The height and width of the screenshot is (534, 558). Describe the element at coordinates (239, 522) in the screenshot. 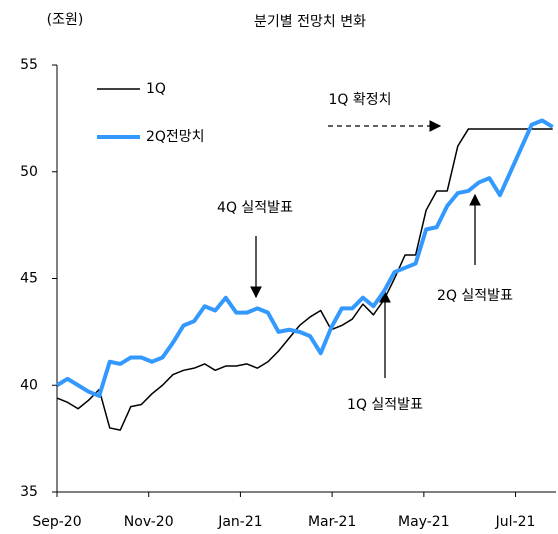

I see `x-tick-label: Jan-21` at that location.